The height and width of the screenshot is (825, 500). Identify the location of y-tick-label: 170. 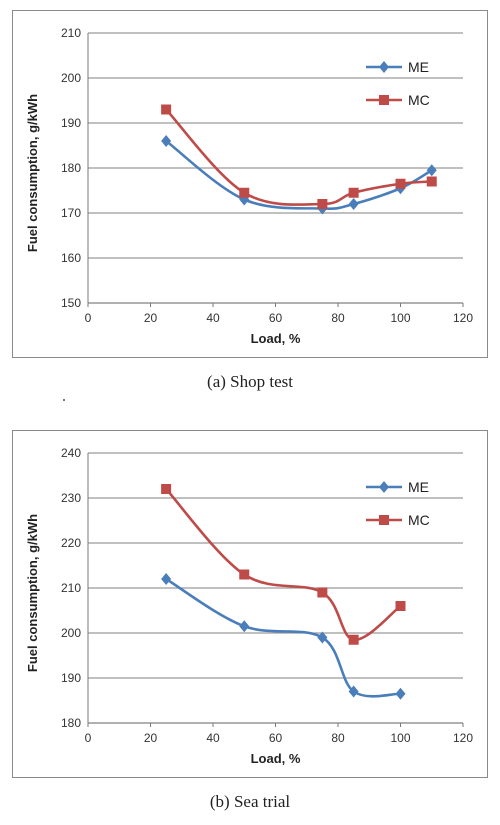
(71, 213).